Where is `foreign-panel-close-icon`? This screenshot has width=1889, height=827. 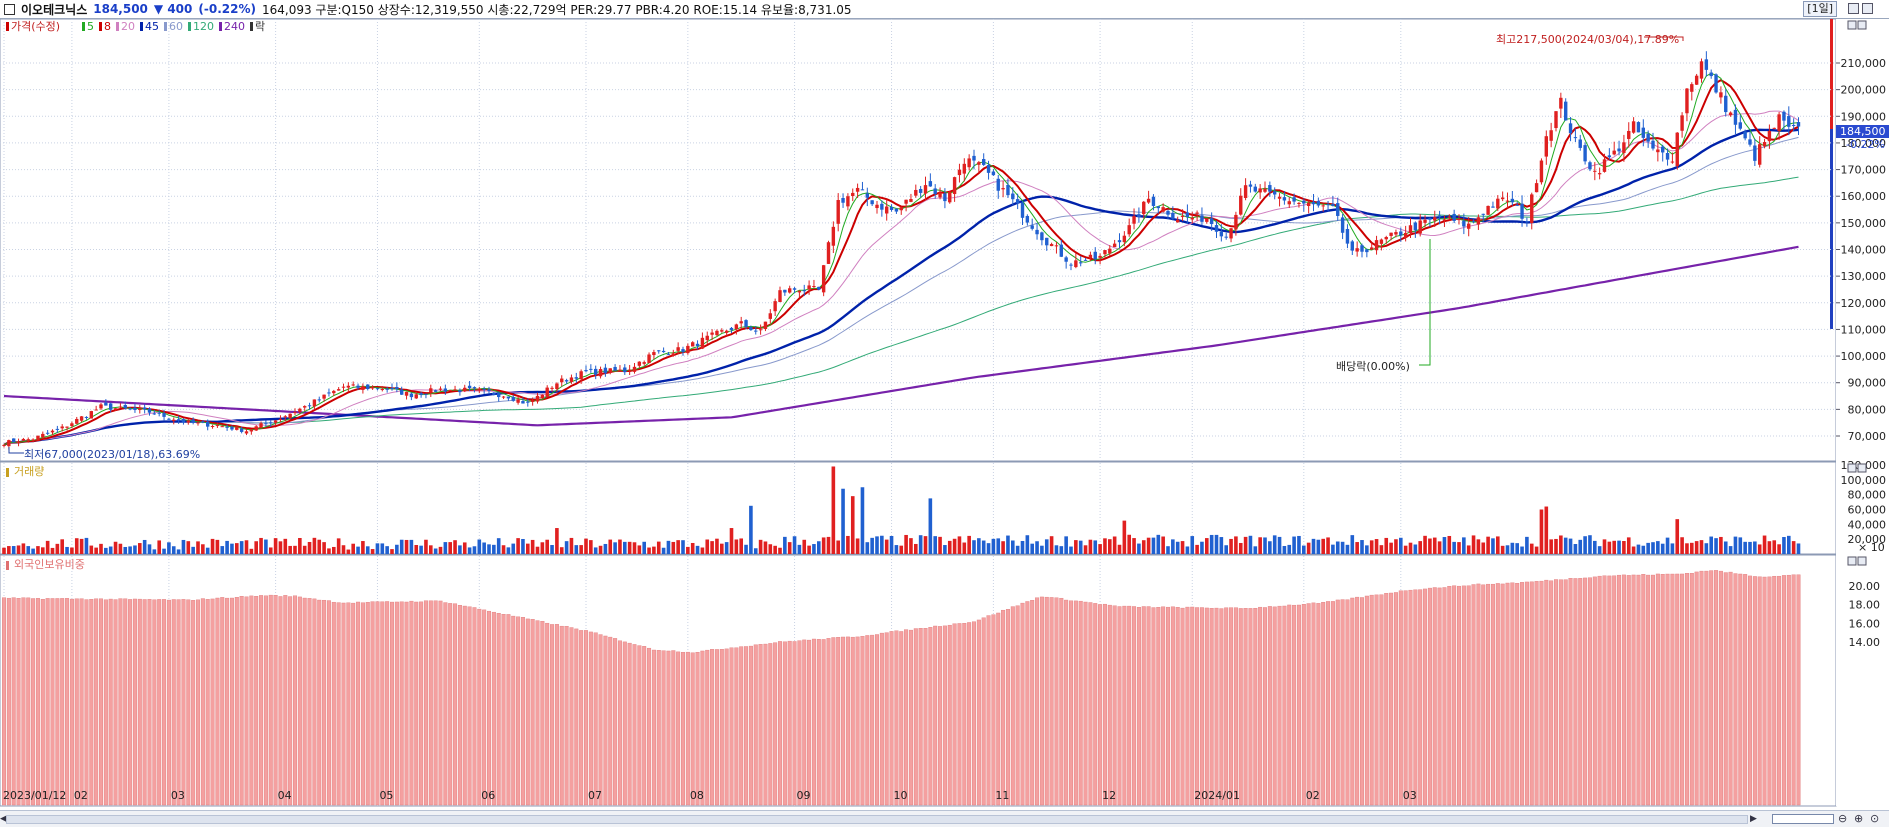
foreign-panel-close-icon is located at coordinates (1862, 561).